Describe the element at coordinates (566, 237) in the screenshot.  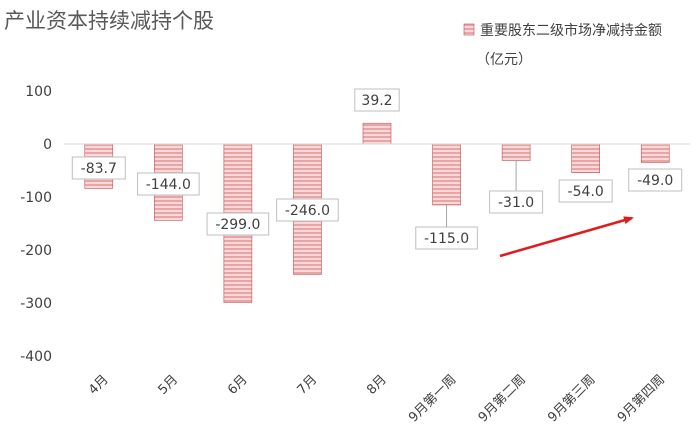
I see `trend-arrow` at that location.